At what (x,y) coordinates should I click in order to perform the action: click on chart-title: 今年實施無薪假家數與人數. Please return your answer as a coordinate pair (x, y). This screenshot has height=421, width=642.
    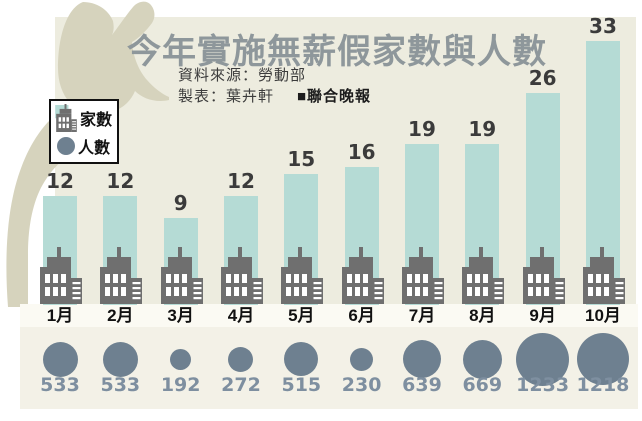
    Looking at the image, I should click on (337, 52).